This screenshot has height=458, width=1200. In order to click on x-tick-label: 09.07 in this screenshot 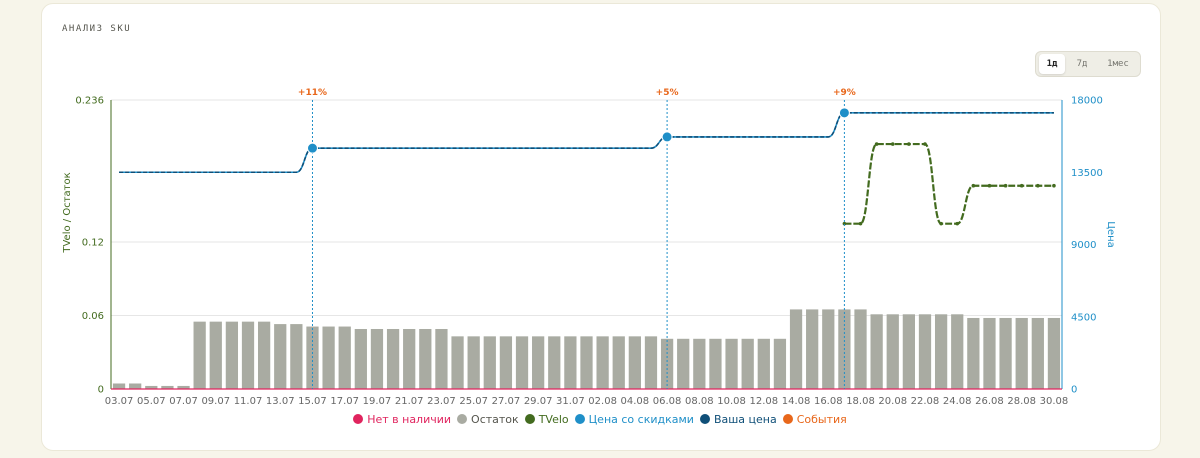, I will do `click(215, 401)`.